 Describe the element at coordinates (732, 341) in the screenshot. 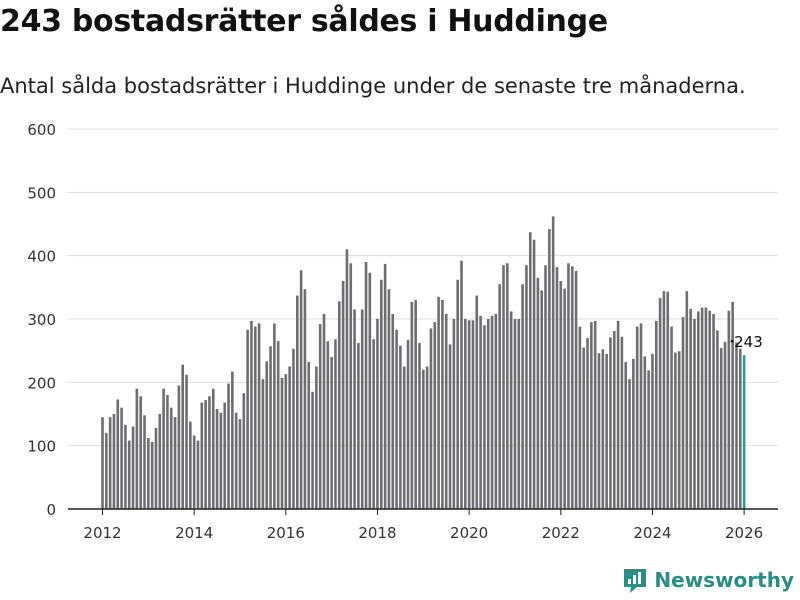

I see `annotation-dot` at that location.